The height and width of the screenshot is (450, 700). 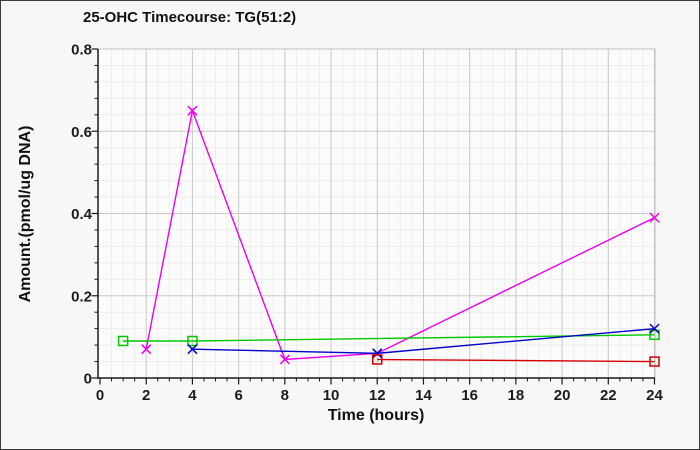 What do you see at coordinates (516, 395) in the screenshot?
I see `x-tick-label: 18` at bounding box center [516, 395].